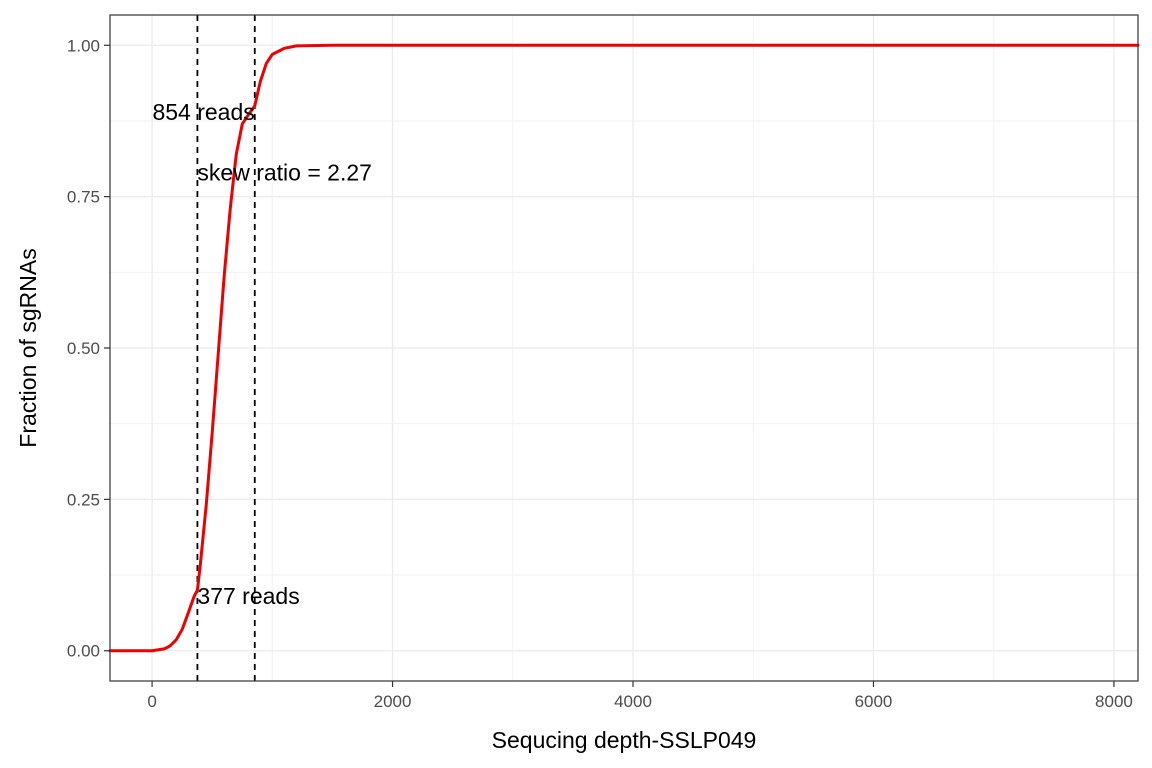 Image resolution: width=1152 pixels, height=768 pixels. What do you see at coordinates (393, 701) in the screenshot?
I see `x-tick-label: 2000` at bounding box center [393, 701].